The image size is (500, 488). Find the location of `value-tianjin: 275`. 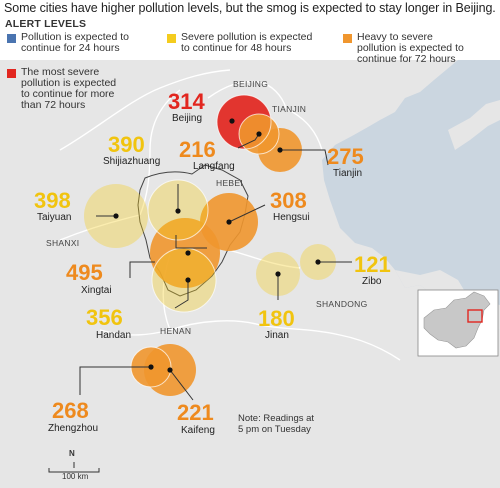

value-tianjin: 275 is located at coordinates (345, 156).